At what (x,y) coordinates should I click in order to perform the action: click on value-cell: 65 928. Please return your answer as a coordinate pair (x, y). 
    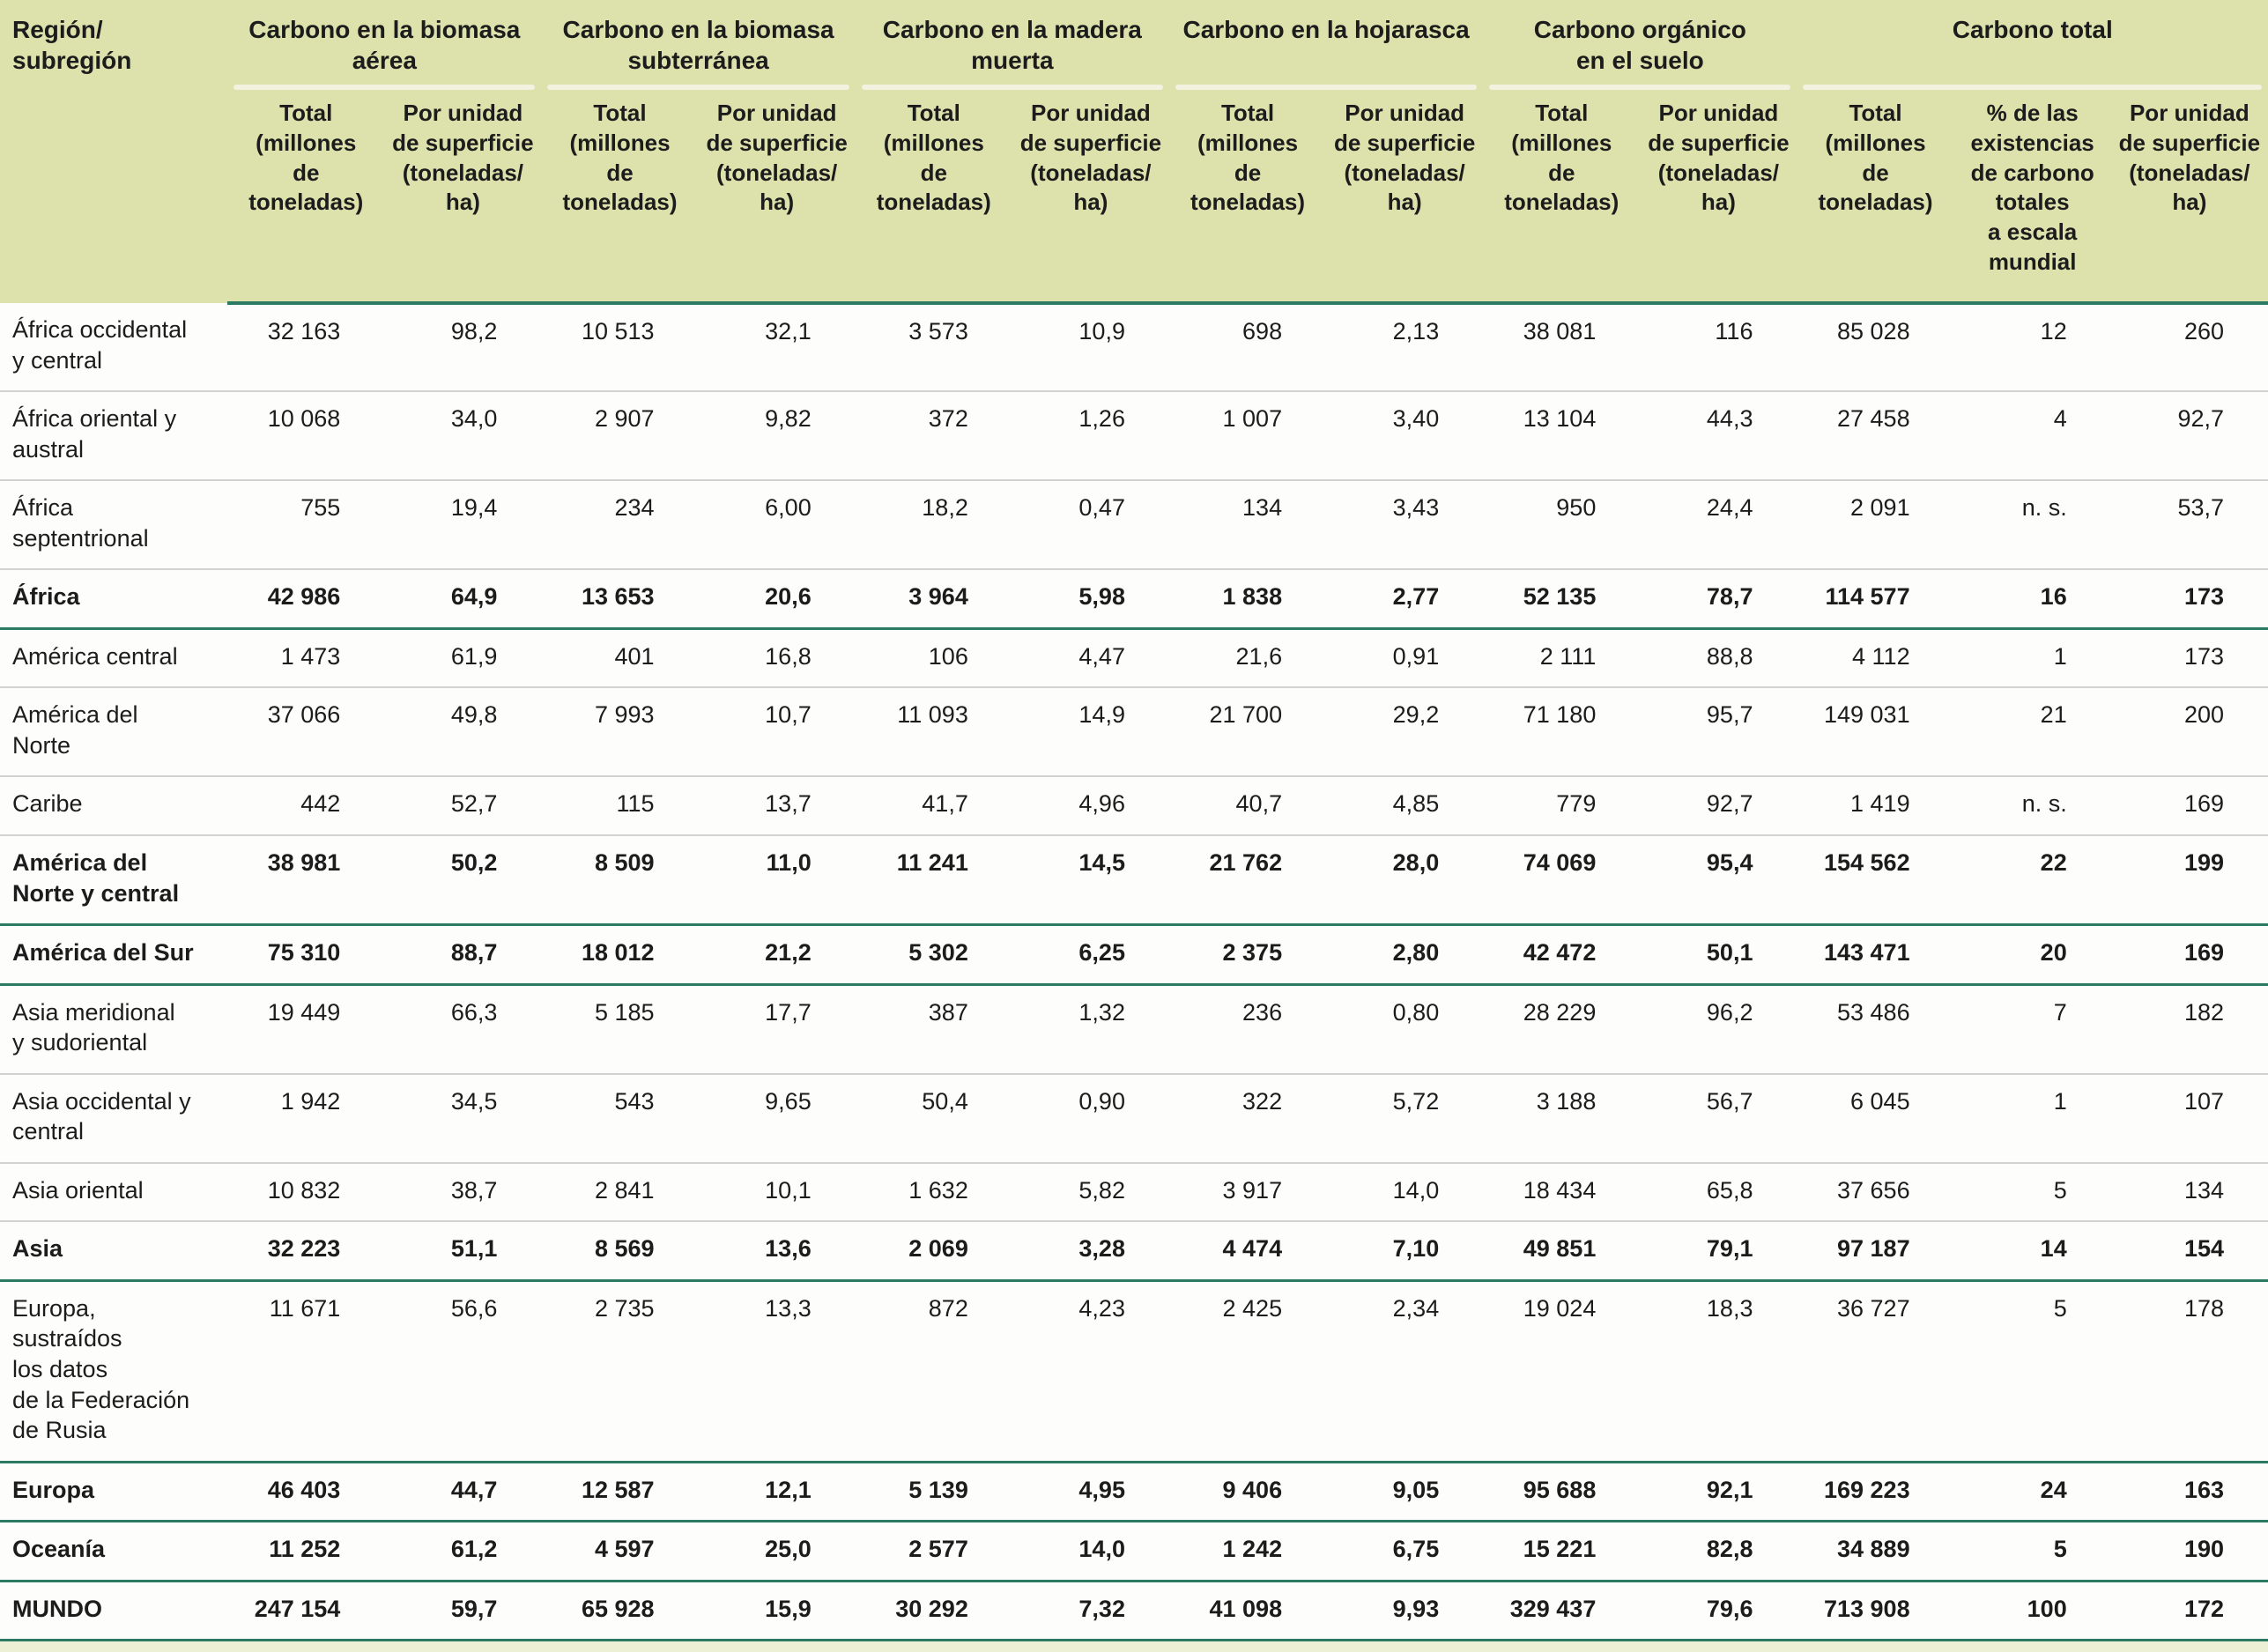
    Looking at the image, I should click on (620, 1611).